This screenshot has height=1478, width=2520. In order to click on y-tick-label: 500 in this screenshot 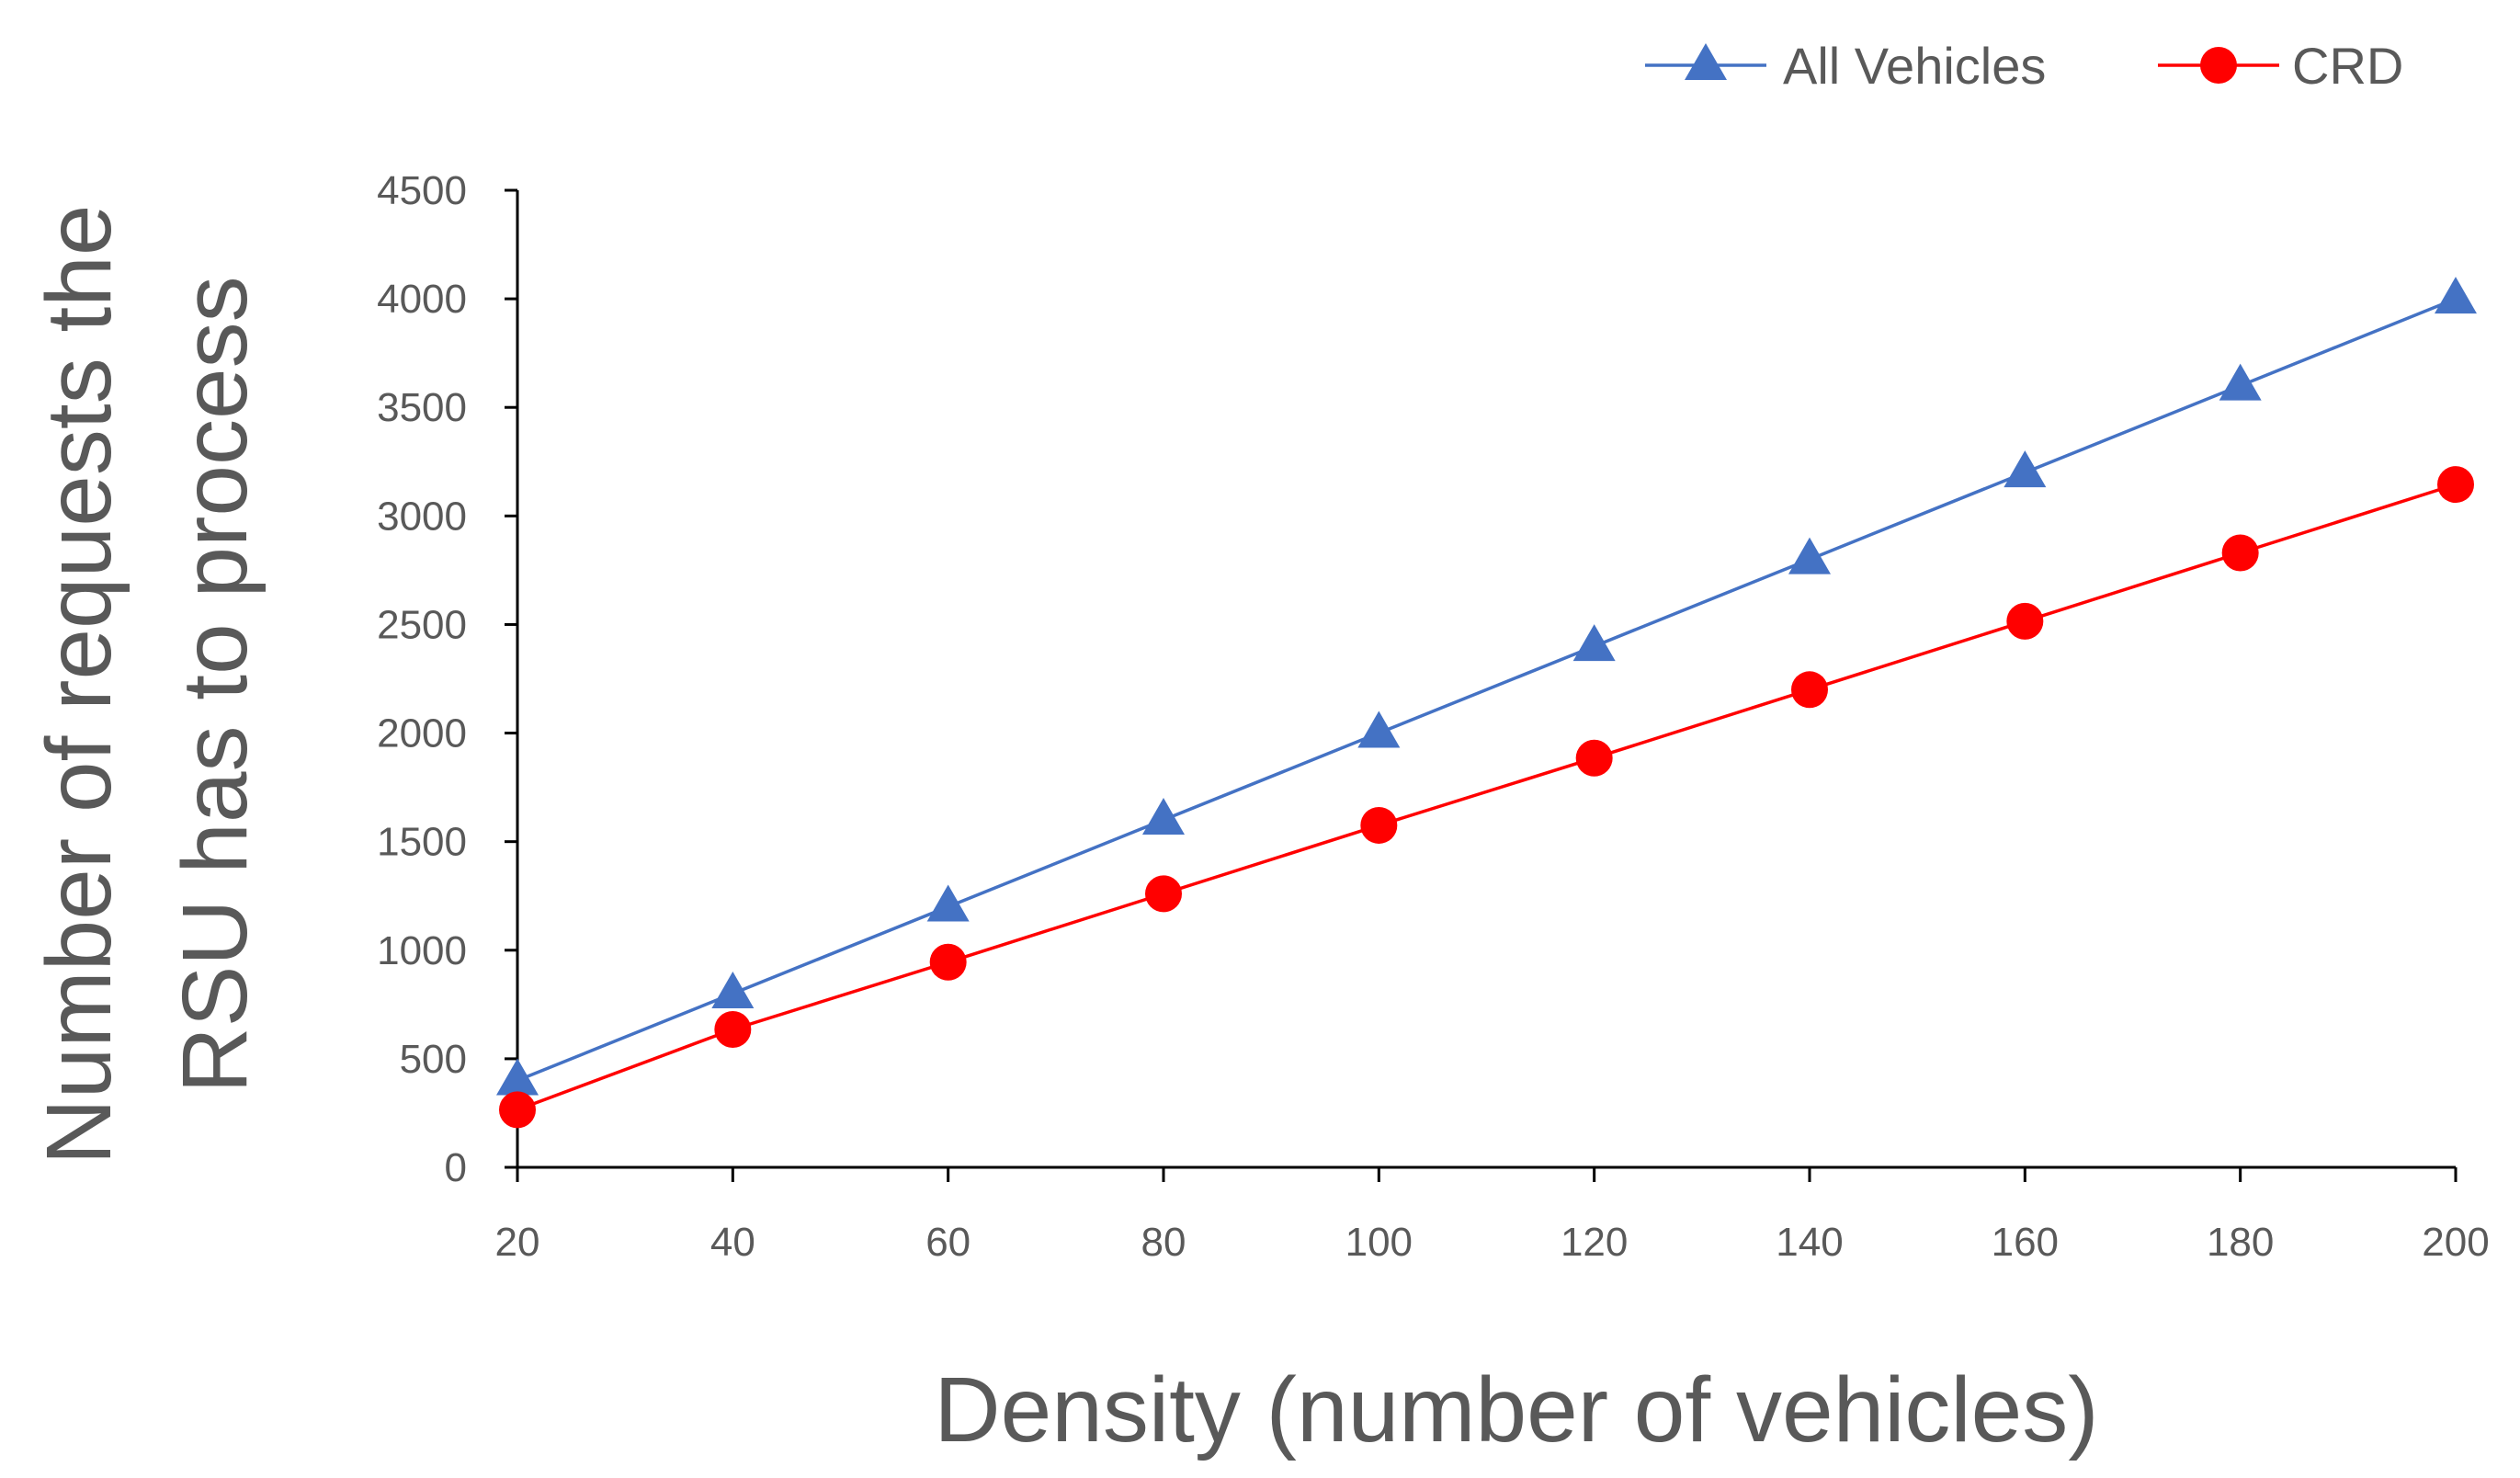, I will do `click(433, 1059)`.